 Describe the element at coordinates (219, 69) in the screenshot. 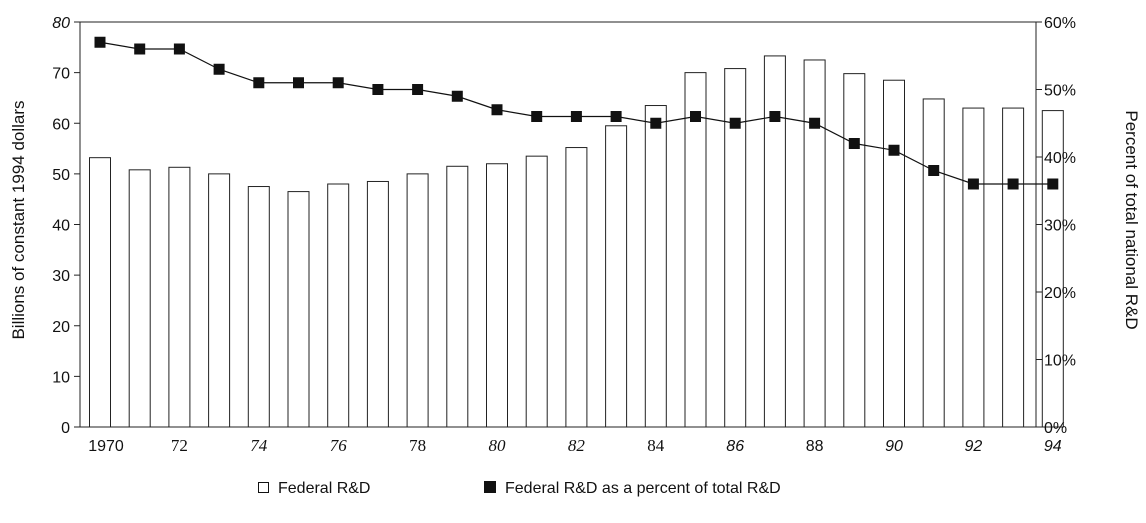

I see `percent-point-1973` at that location.